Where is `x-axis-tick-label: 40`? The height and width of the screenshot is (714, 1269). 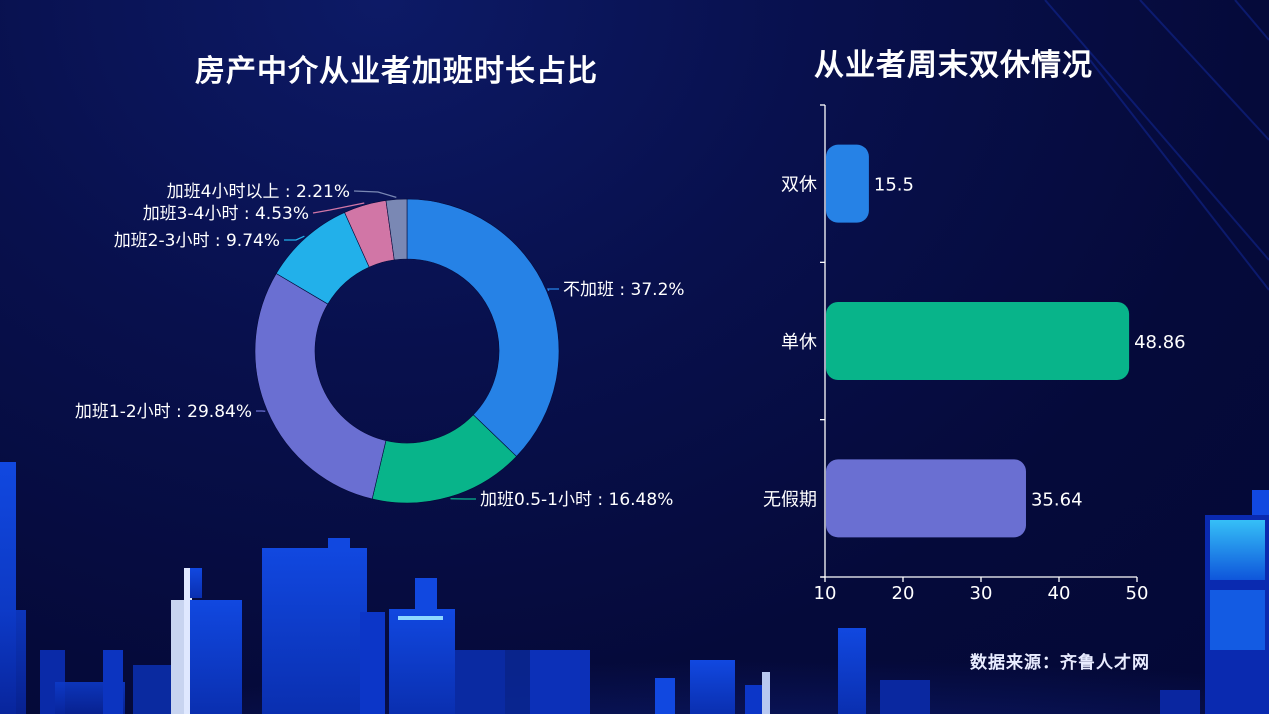
x-axis-tick-label: 40 is located at coordinates (1059, 593).